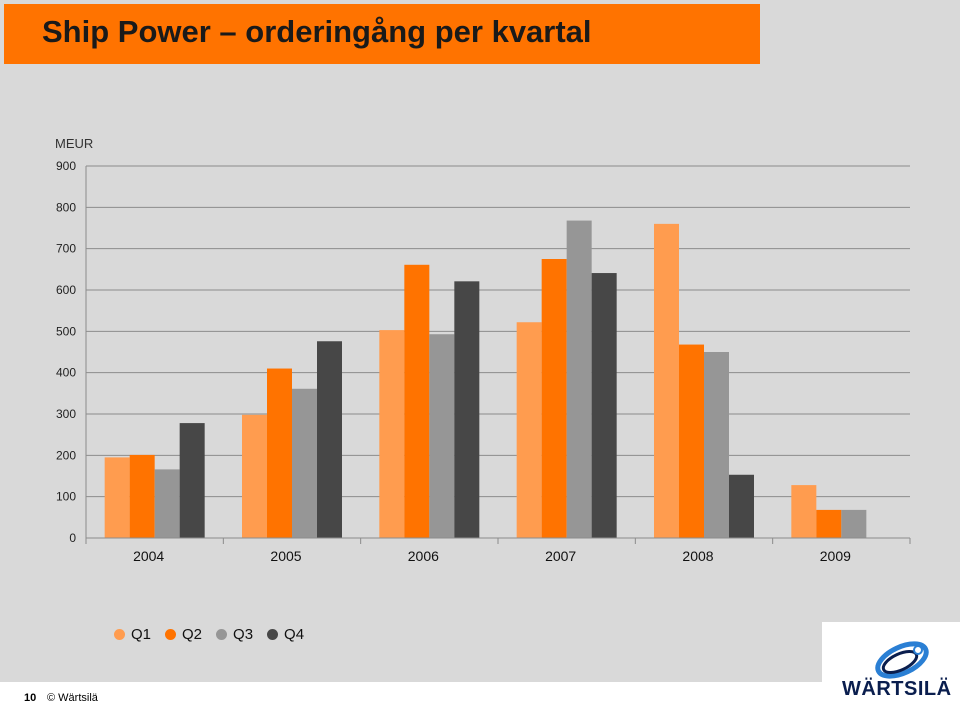 The width and height of the screenshot is (960, 718). I want to click on bar-2008-Q4, so click(741, 506).